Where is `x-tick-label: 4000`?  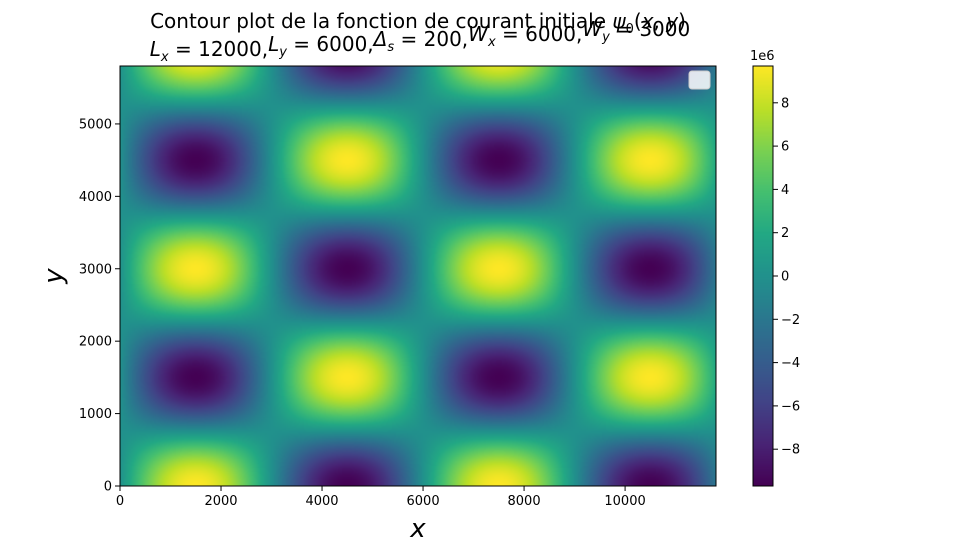
x-tick-label: 4000 is located at coordinates (321, 501).